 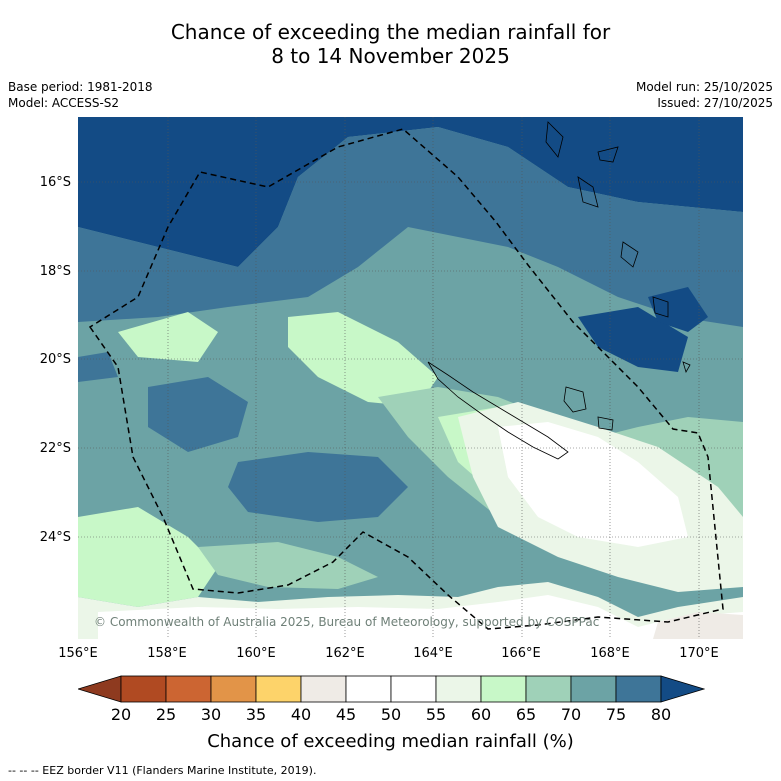 What do you see at coordinates (55, 271) in the screenshot?
I see `lat-label-18s: 18°S` at bounding box center [55, 271].